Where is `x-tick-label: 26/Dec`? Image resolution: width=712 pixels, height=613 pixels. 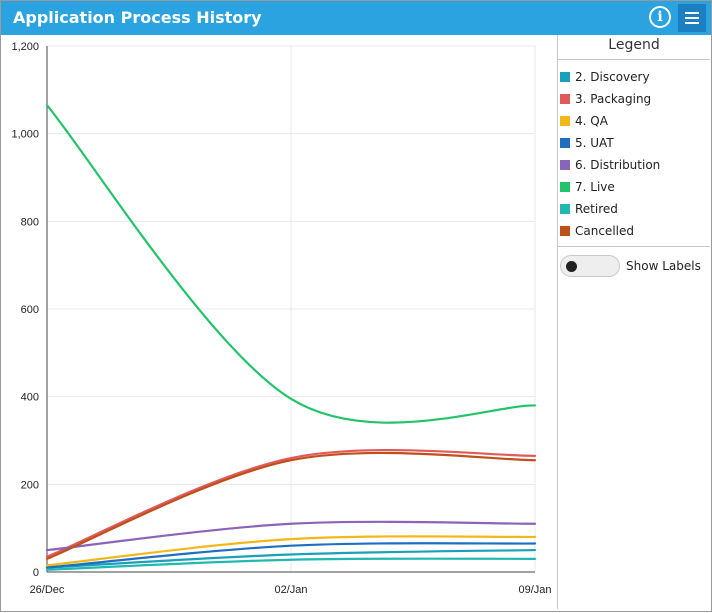 x-tick-label: 26/Dec is located at coordinates (47, 590).